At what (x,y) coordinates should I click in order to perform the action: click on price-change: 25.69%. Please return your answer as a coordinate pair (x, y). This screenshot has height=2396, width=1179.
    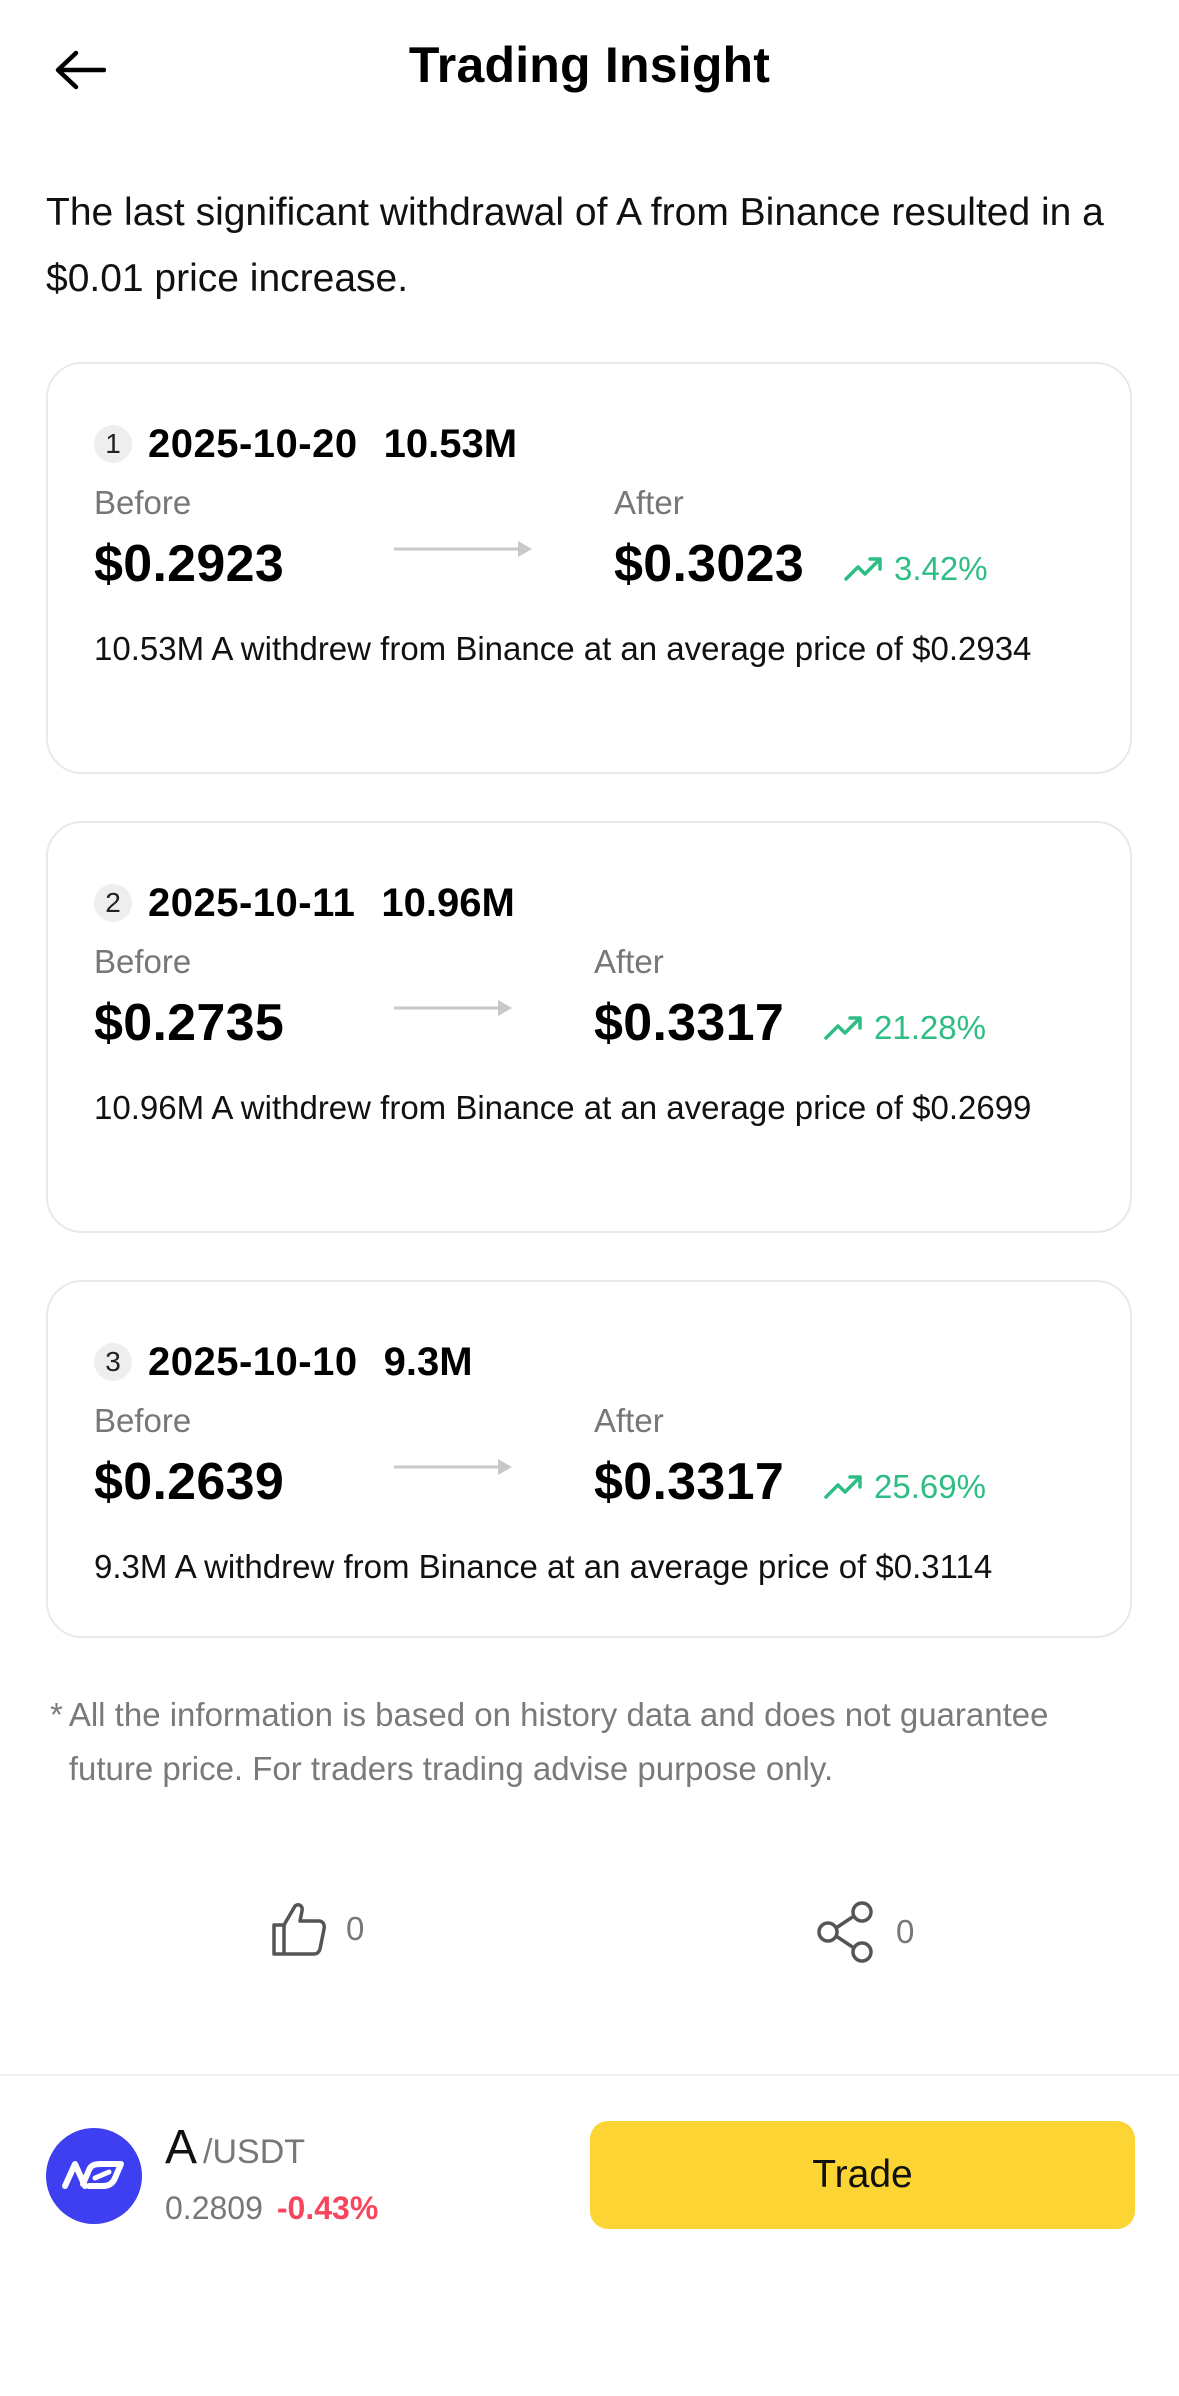
    Looking at the image, I should click on (905, 1487).